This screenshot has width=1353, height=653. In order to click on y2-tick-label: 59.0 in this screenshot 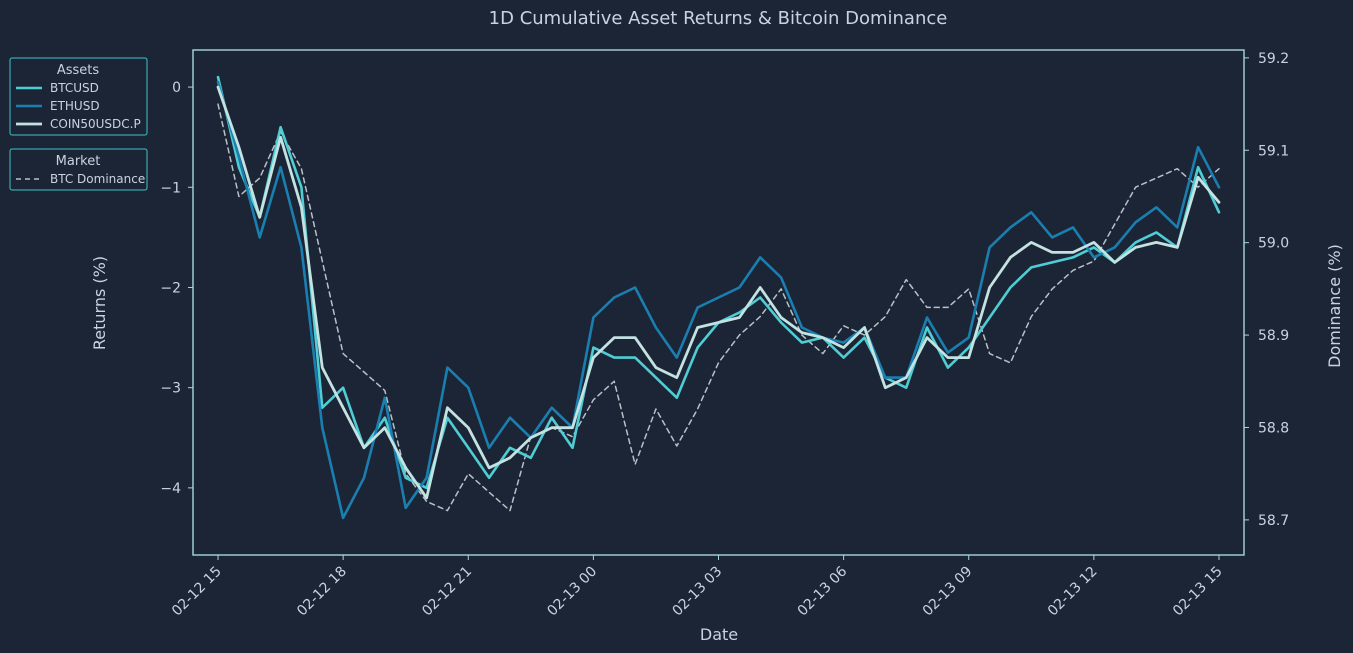, I will do `click(1273, 244)`.